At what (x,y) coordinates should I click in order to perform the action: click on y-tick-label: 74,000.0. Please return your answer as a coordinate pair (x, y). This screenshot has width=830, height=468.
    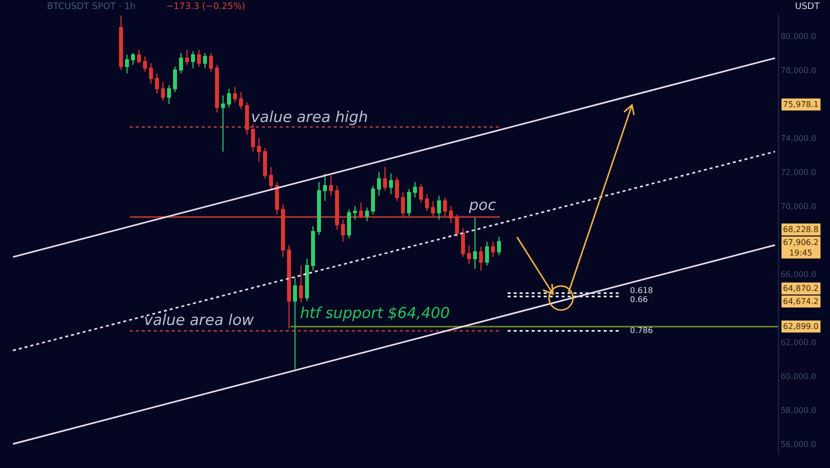
    Looking at the image, I should click on (798, 138).